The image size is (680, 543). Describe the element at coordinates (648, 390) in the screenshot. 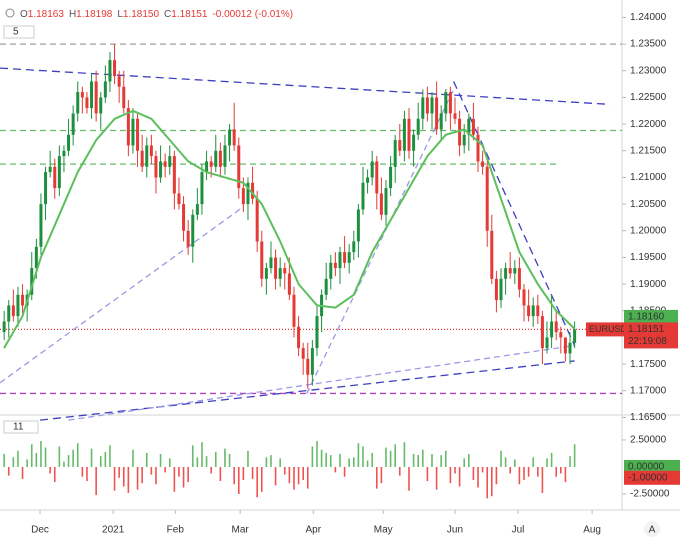

I see `y-tick-label: 1.17000` at that location.